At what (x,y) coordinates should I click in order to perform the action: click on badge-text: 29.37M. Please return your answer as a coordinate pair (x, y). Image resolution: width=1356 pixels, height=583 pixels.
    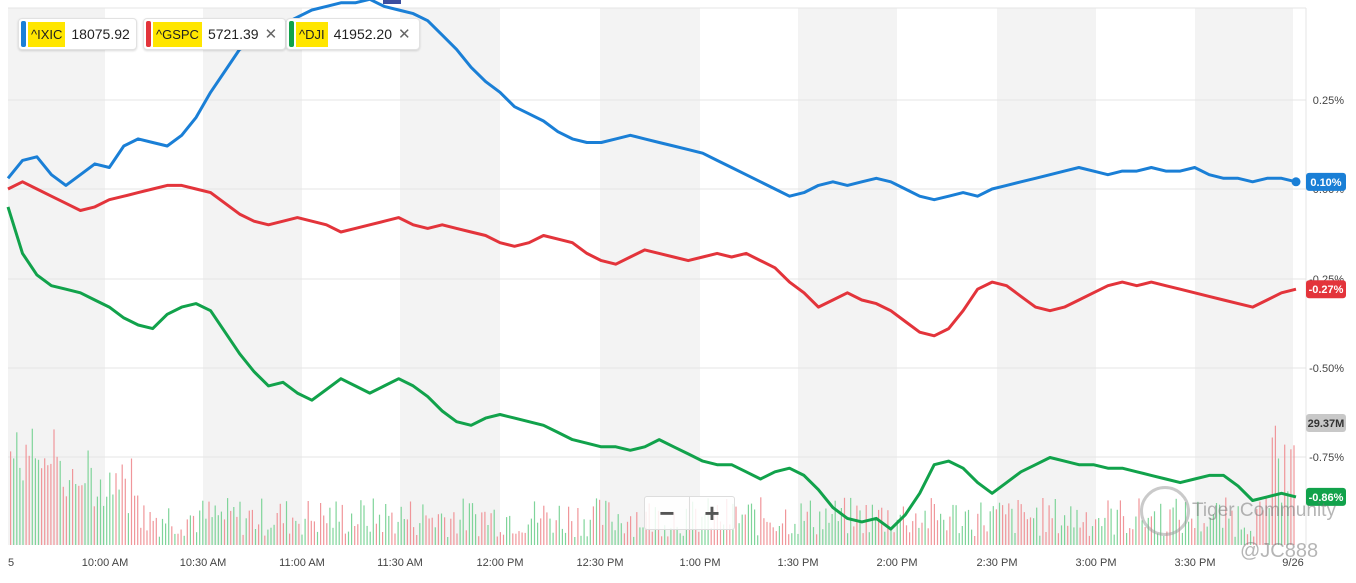
    Looking at the image, I should click on (1326, 424).